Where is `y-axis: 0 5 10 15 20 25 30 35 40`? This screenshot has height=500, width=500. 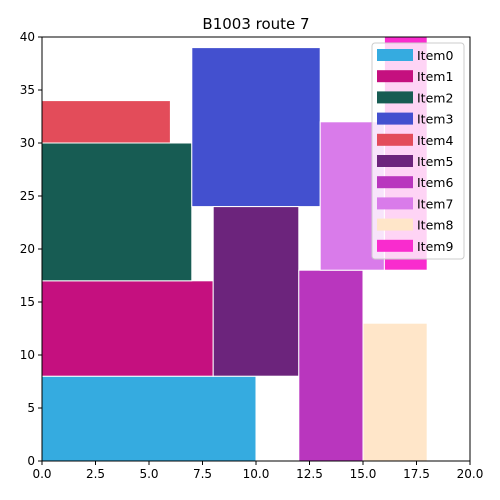 y-axis: 0 5 10 15 20 25 30 35 40 is located at coordinates (31, 249).